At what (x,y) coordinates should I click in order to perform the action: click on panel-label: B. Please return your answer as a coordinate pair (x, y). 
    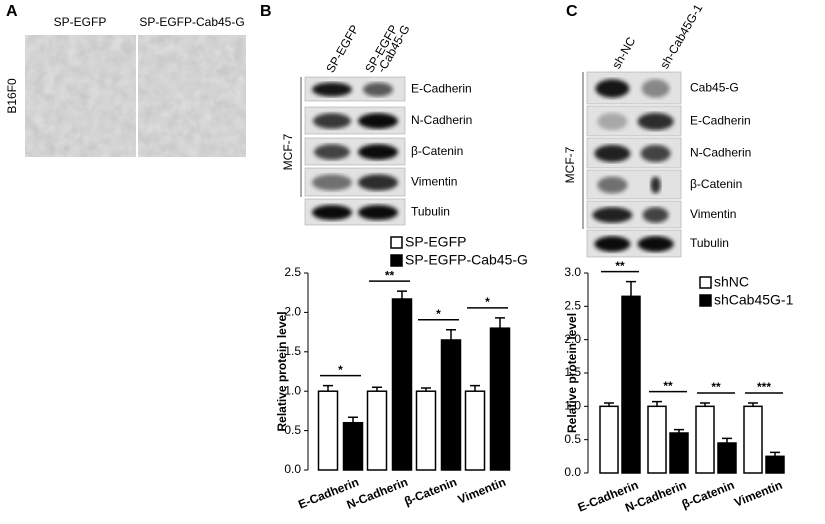
    Looking at the image, I should click on (266, 11).